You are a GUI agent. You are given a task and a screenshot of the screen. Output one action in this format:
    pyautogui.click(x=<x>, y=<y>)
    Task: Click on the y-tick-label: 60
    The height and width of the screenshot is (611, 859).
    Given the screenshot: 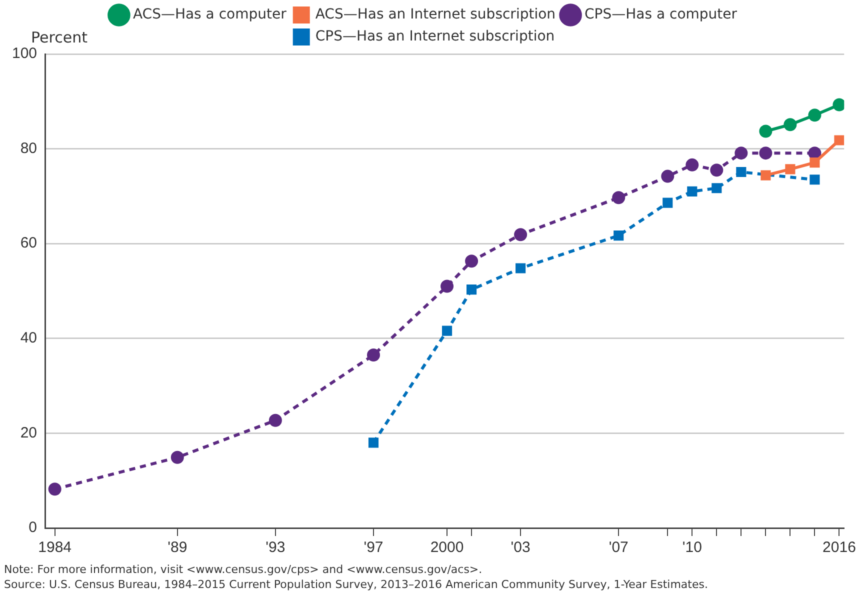 What is the action you would take?
    pyautogui.click(x=29, y=243)
    